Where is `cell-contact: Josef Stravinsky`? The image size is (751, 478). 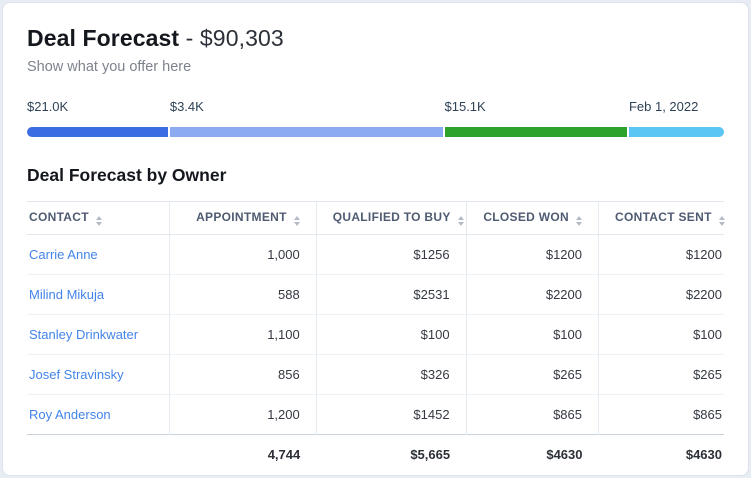
cell-contact: Josef Stravinsky is located at coordinates (98, 374).